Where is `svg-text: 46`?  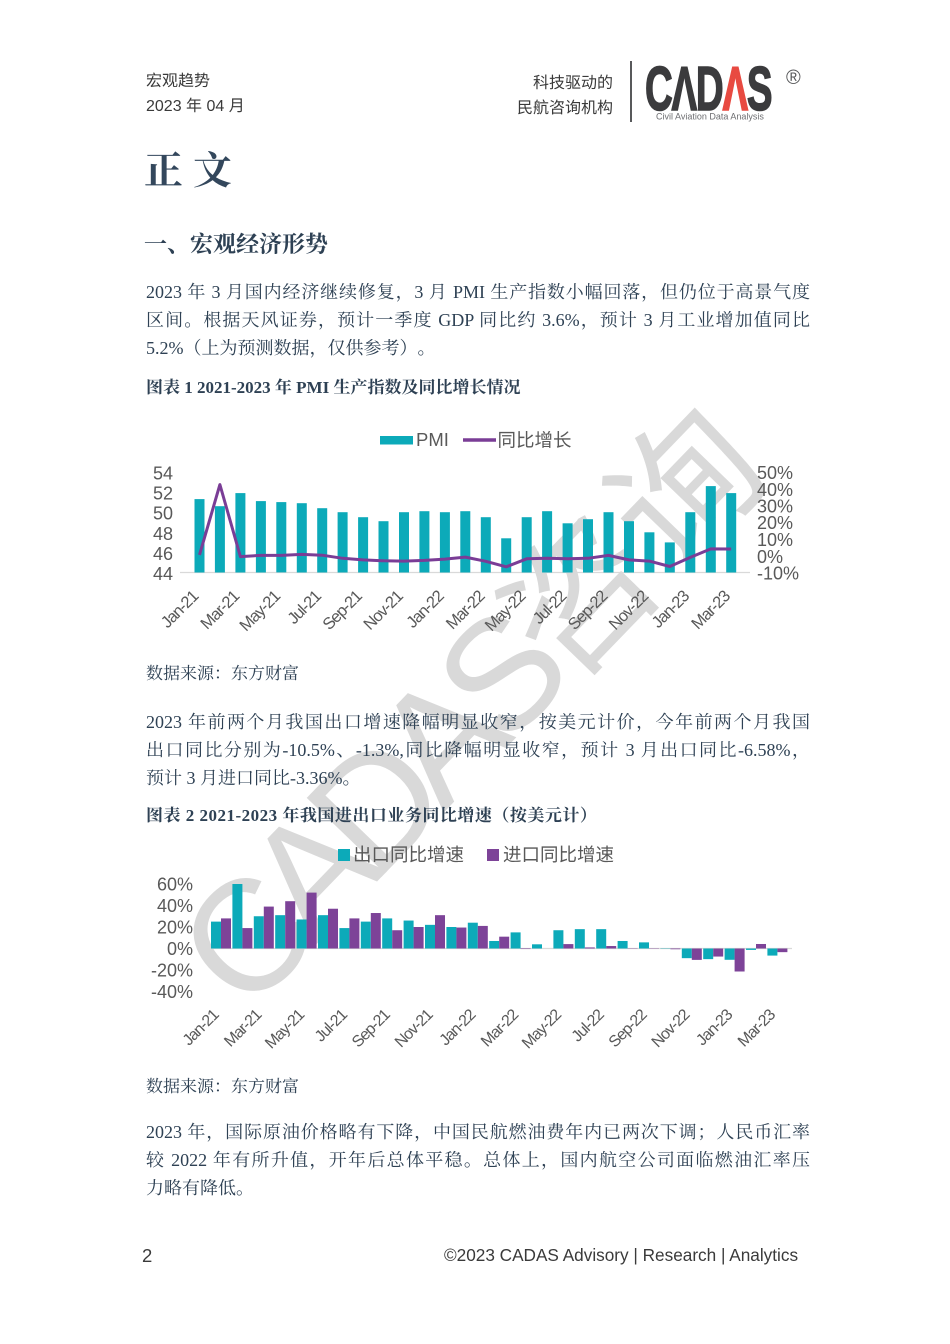 svg-text: 46 is located at coordinates (163, 554).